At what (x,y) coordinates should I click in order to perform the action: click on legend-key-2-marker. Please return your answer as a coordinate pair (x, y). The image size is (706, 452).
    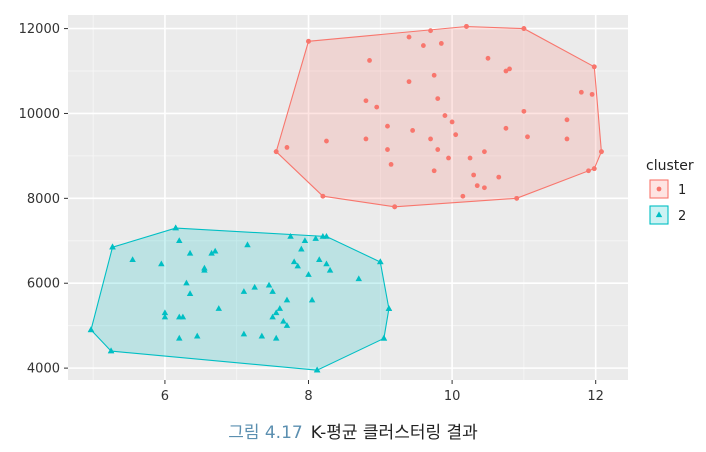
    Looking at the image, I should click on (659, 214).